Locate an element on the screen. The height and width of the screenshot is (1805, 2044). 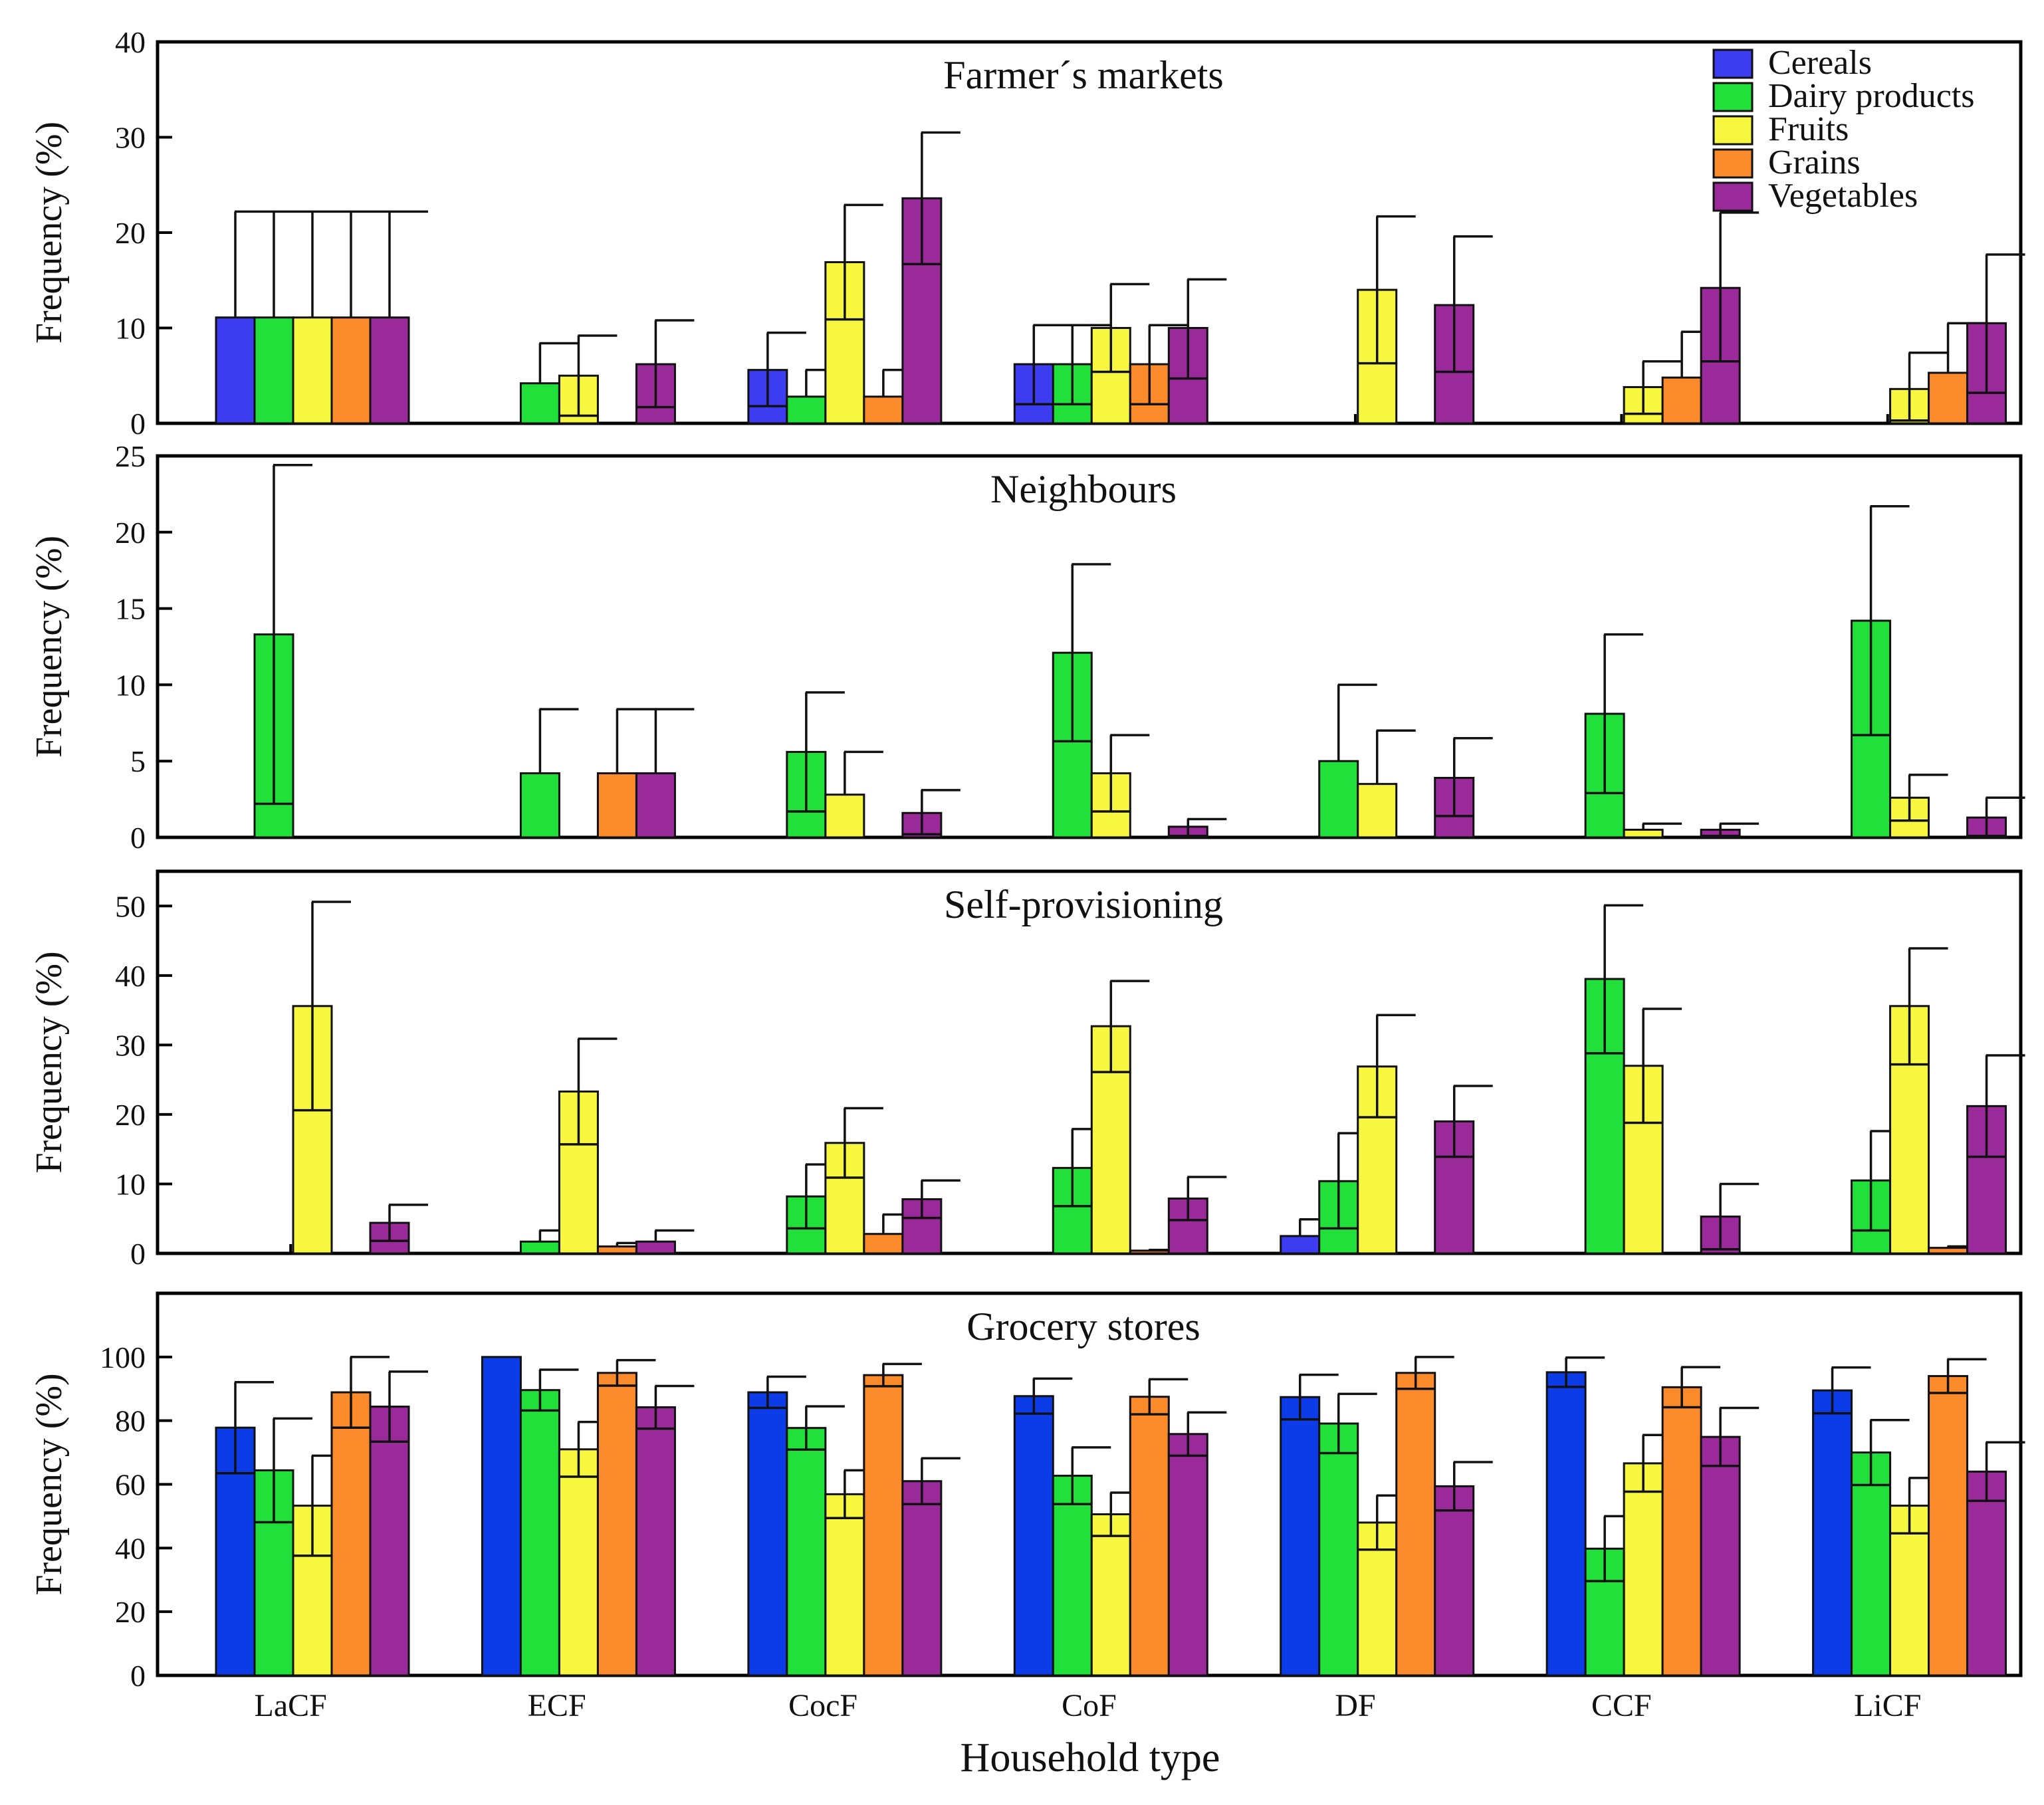
bar-dairy-products-cocf is located at coordinates (807, 410).